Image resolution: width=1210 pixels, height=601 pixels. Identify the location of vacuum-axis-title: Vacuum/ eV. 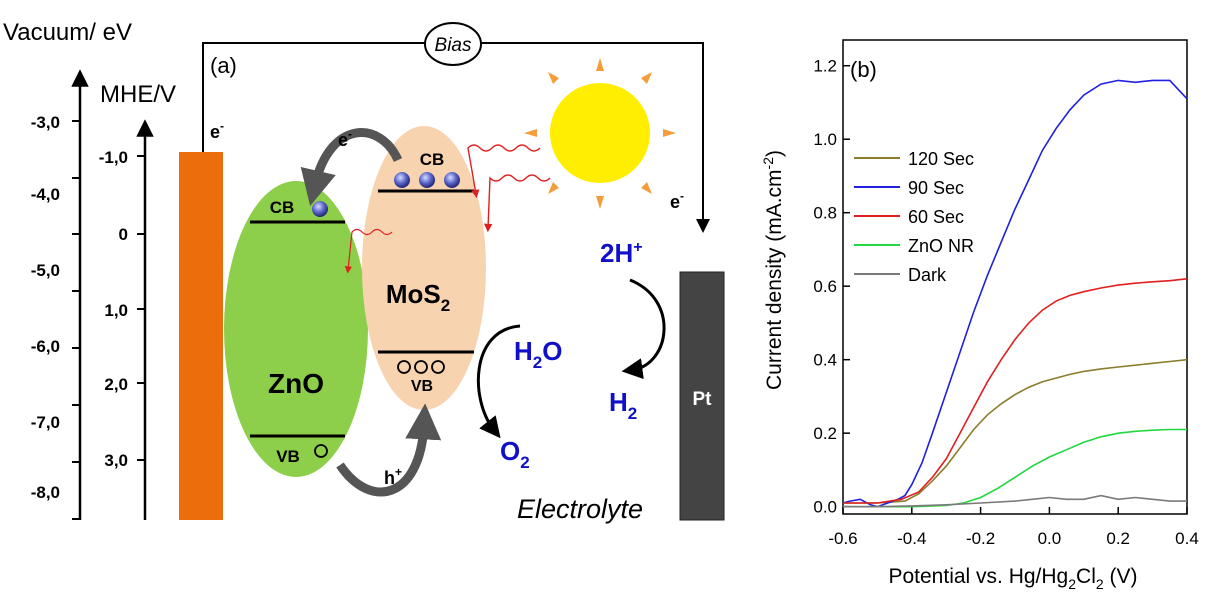
(67, 32).